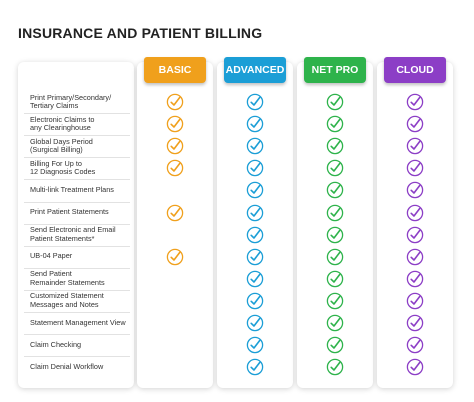  I want to click on feature-label: Claim Checking, so click(56, 344).